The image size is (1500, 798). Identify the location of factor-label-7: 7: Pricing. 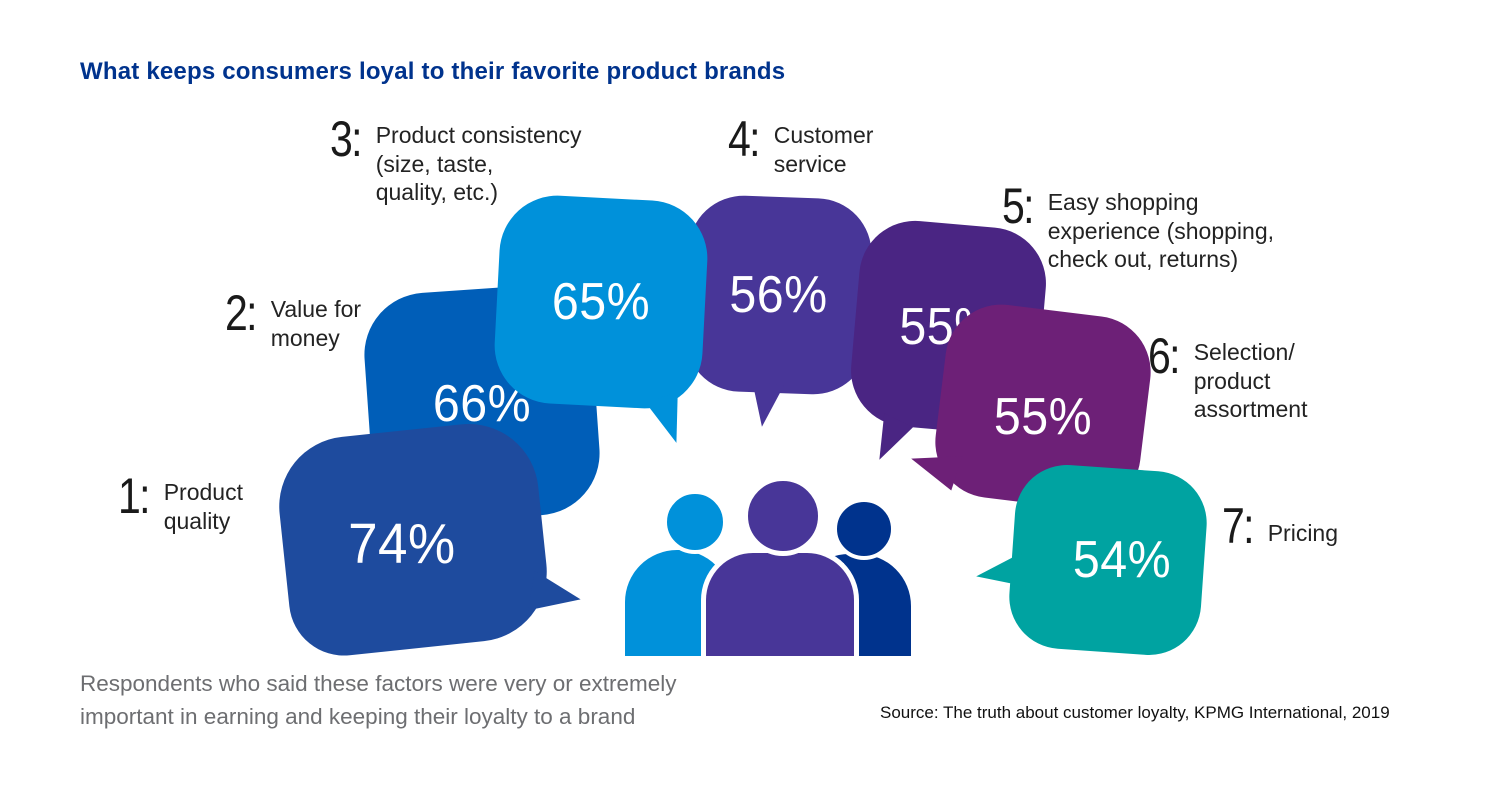
(1280, 526).